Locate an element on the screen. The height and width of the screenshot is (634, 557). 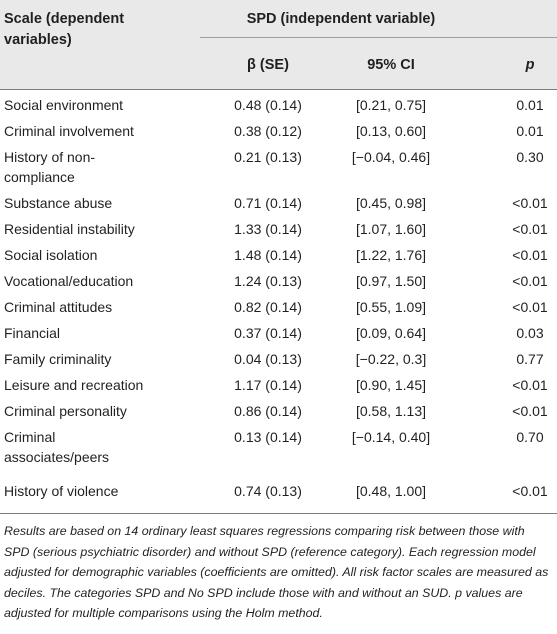
row-scale: History of non-compliance is located at coordinates (50, 167).